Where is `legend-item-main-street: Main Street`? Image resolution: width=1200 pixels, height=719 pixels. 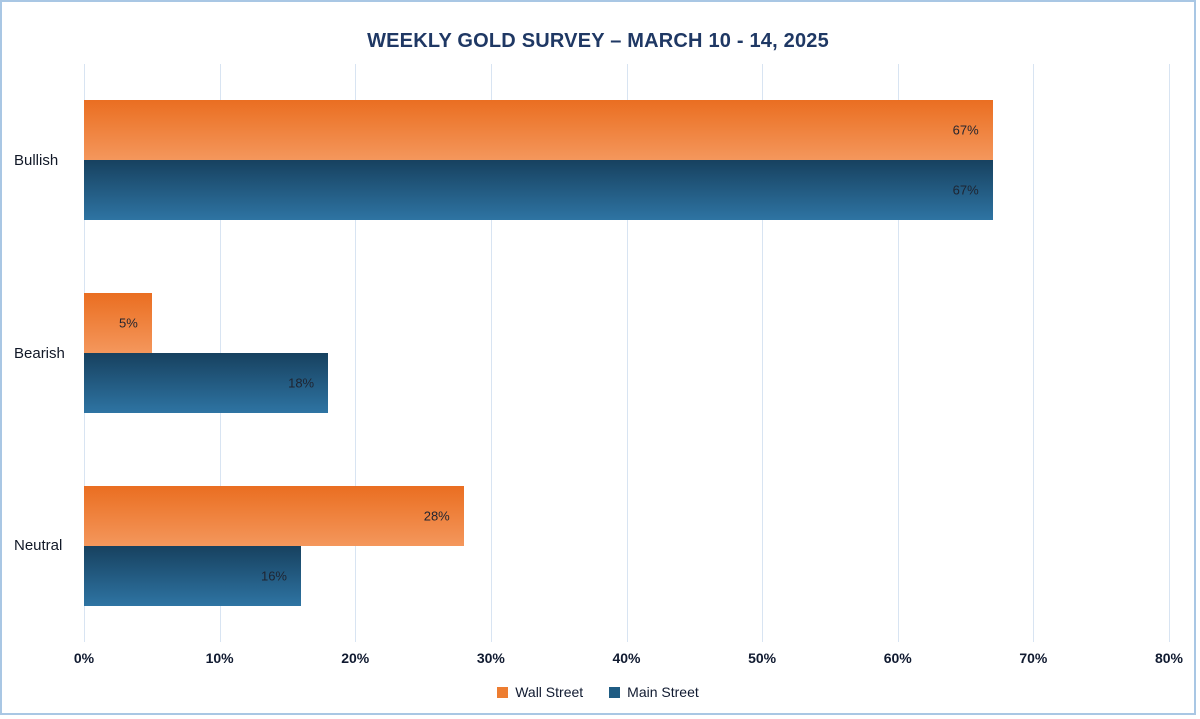 legend-item-main-street: Main Street is located at coordinates (654, 692).